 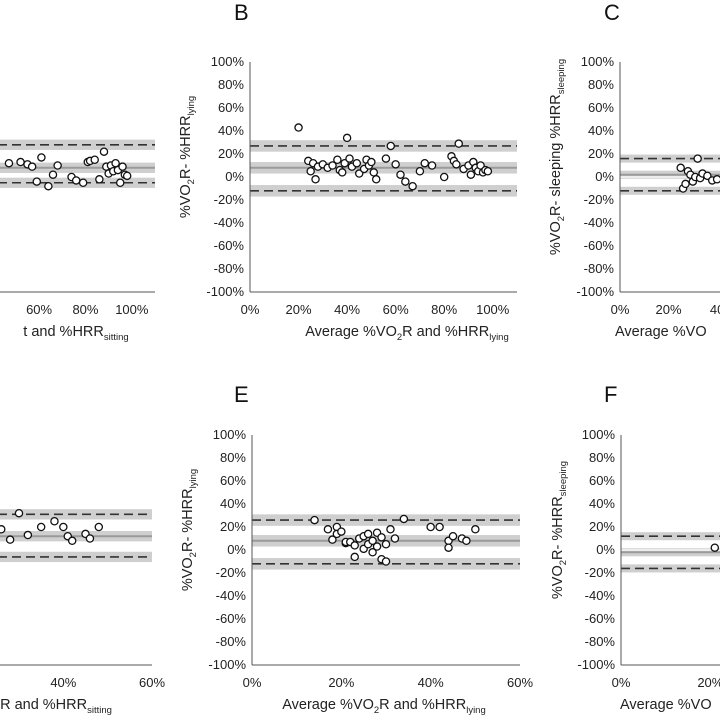 I want to click on x-axis-title: Average %VO, so click(x=666, y=705).